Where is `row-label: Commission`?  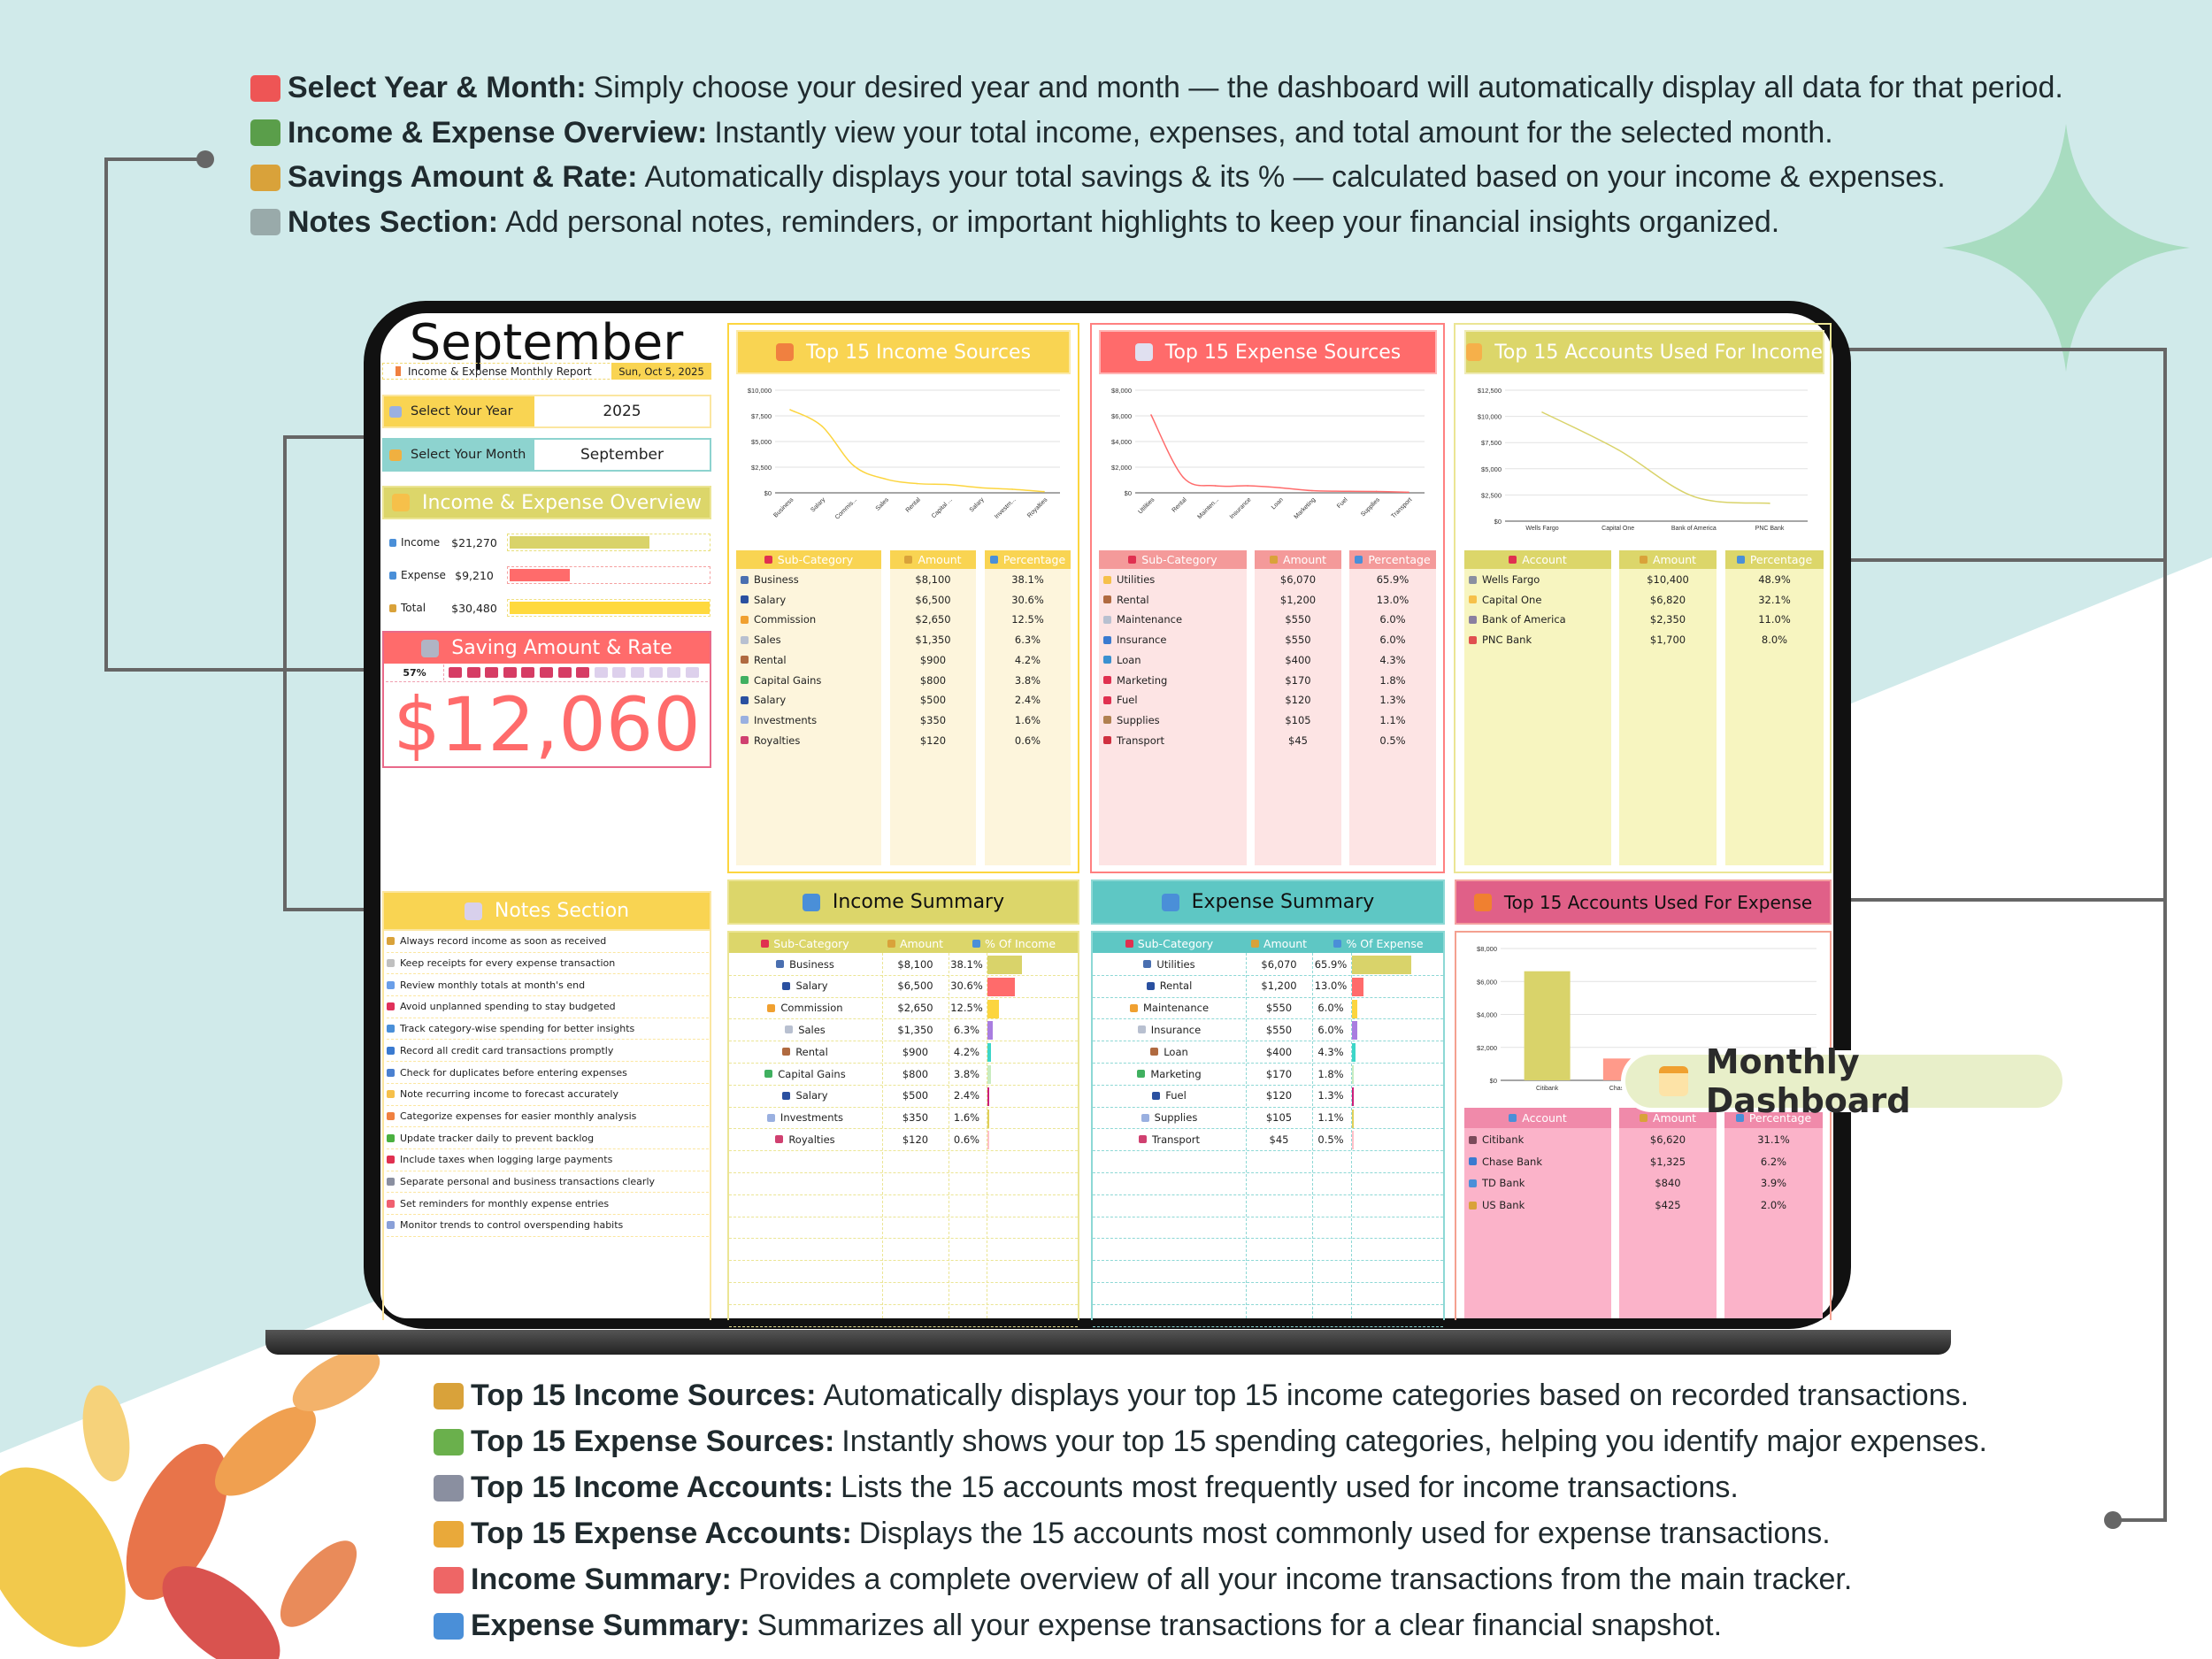 row-label: Commission is located at coordinates (812, 1009).